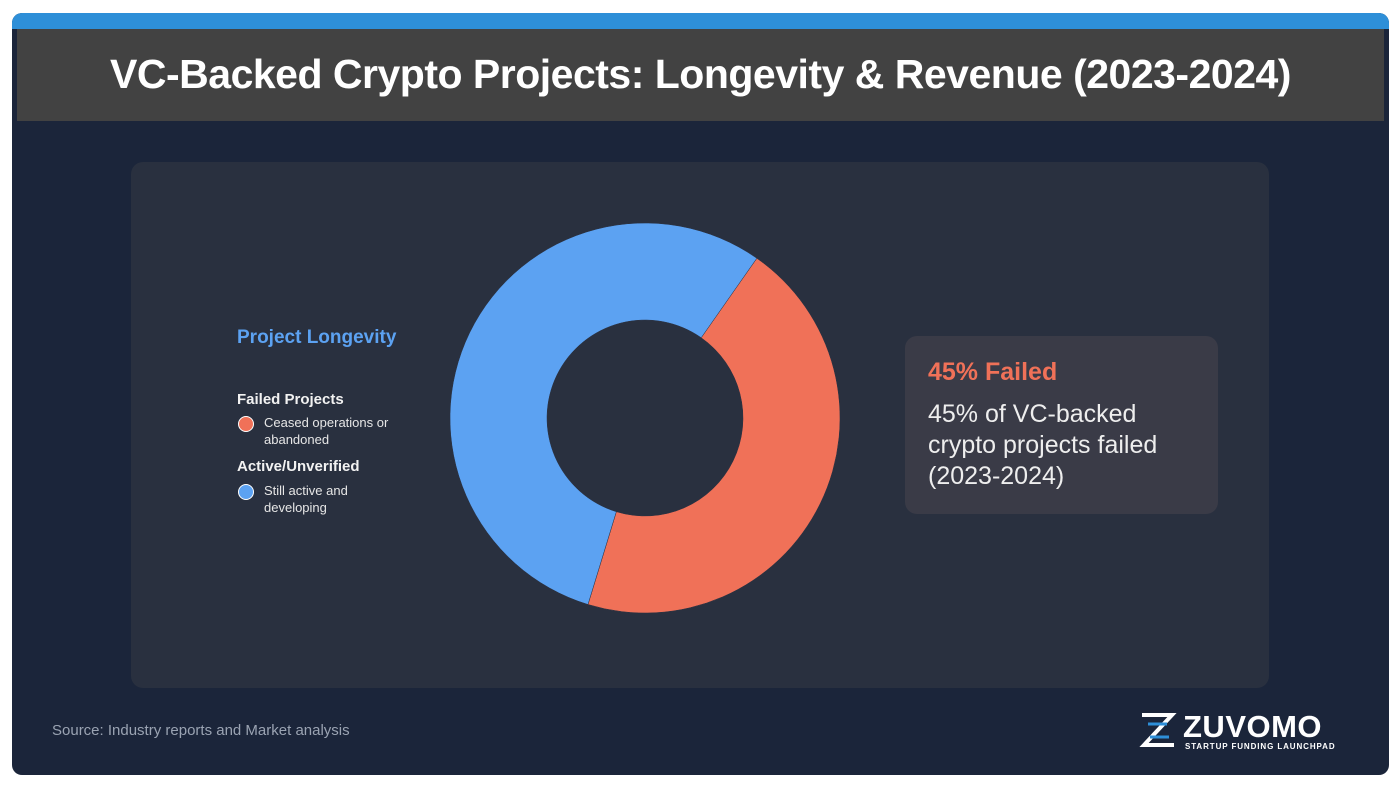 Image resolution: width=1400 pixels, height=788 pixels. What do you see at coordinates (298, 466) in the screenshot?
I see `legend-active-title: Active/Unverified` at bounding box center [298, 466].